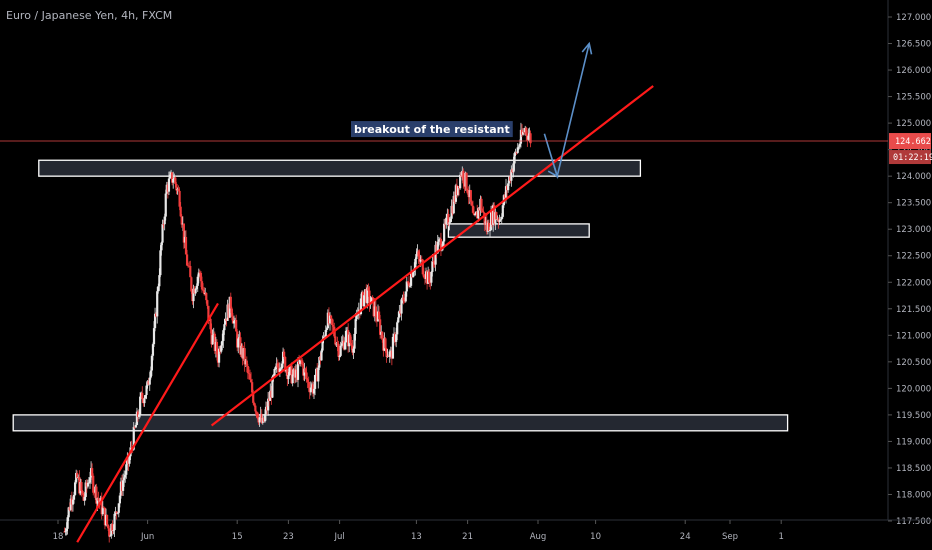 Image resolution: width=932 pixels, height=550 pixels. Describe the element at coordinates (913, 257) in the screenshot. I see `y-tick-label: 122.500` at that location.